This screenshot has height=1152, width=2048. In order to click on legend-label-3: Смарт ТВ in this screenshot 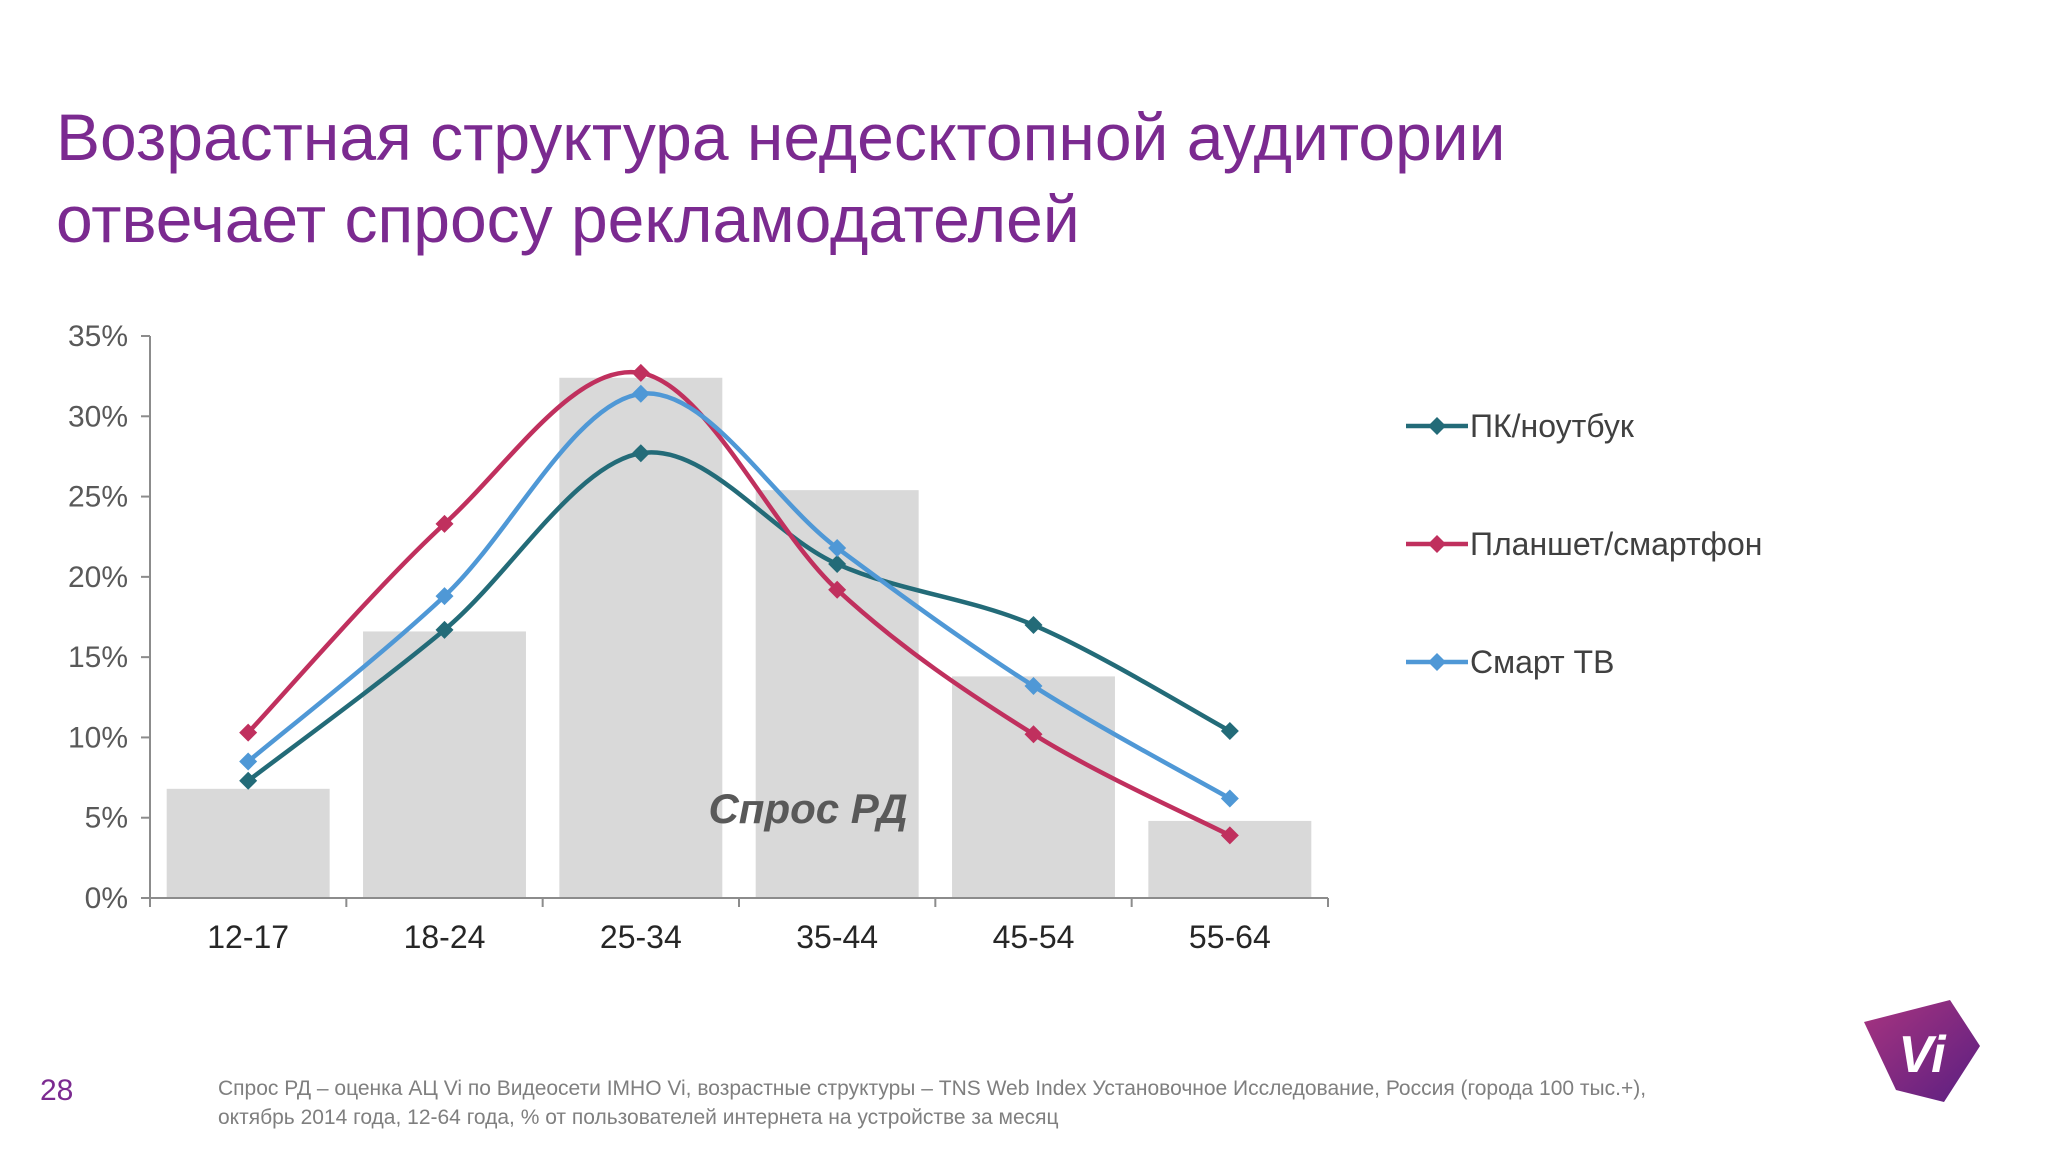, I will do `click(1542, 662)`.